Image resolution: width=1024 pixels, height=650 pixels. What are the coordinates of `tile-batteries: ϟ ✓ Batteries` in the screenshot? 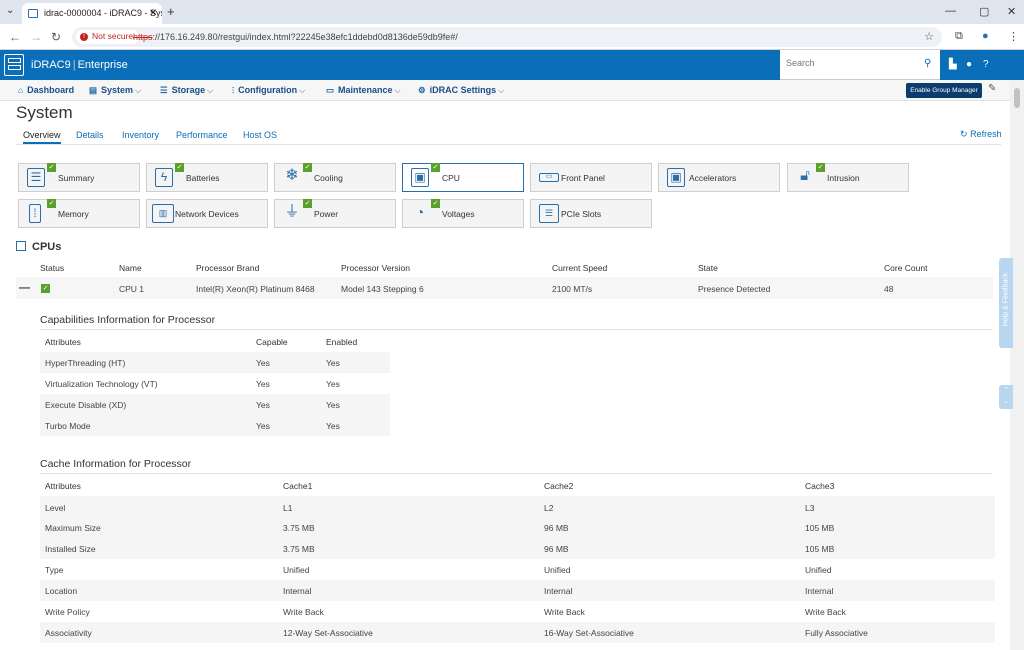 It's located at (207, 177).